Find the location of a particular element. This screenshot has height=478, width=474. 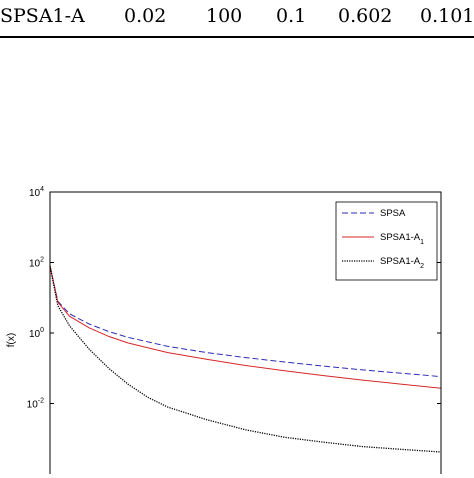

value-cell-1: 0.02 is located at coordinates (145, 16).